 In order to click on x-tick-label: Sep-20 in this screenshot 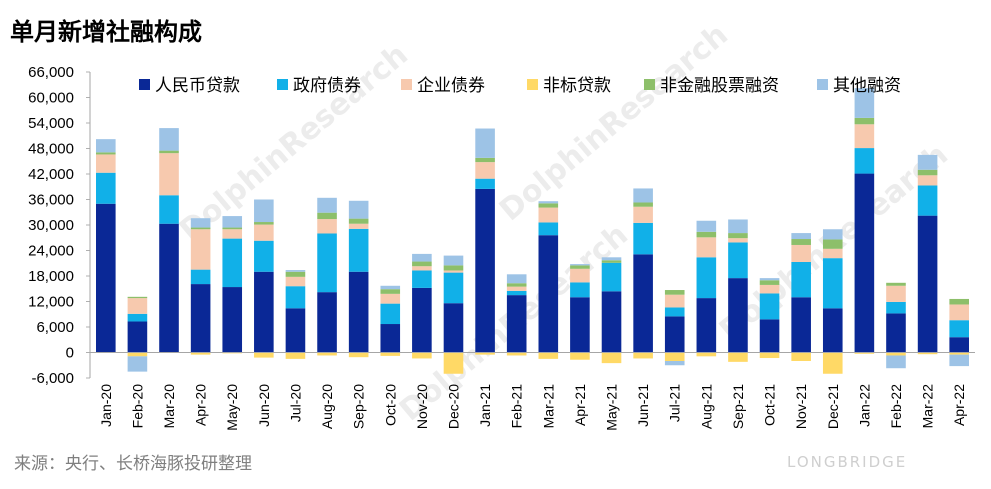, I will do `click(359, 406)`.